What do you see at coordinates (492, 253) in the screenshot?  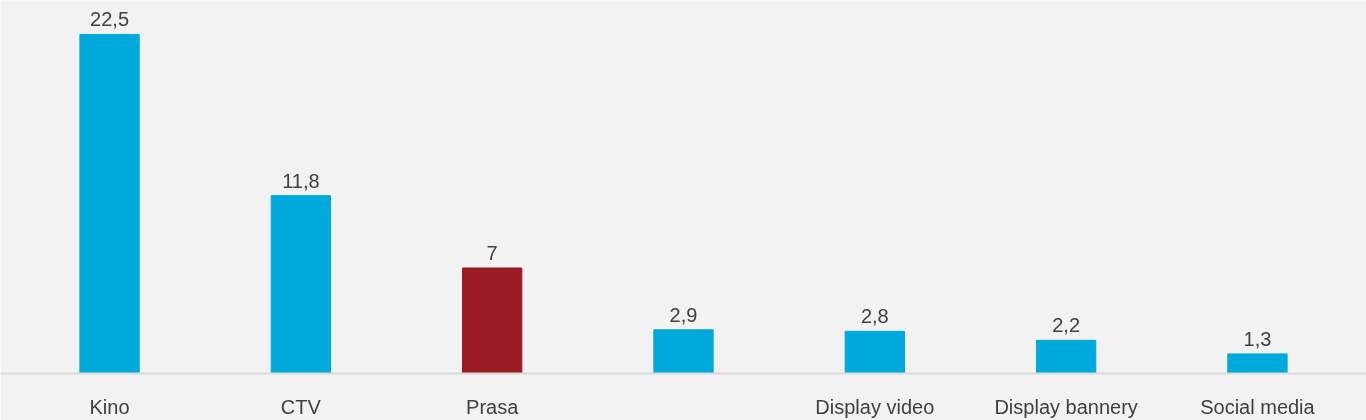 I see `data-label: 7` at bounding box center [492, 253].